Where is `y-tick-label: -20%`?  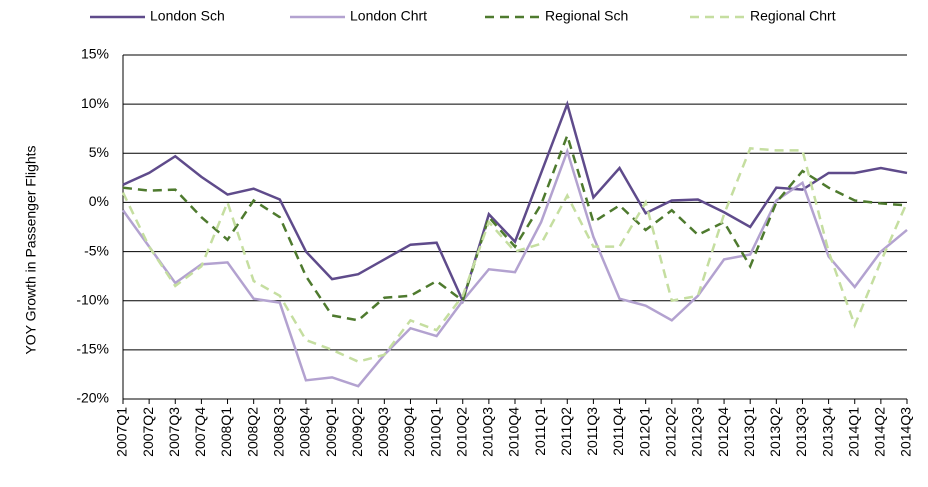 y-tick-label: -20% is located at coordinates (92, 398).